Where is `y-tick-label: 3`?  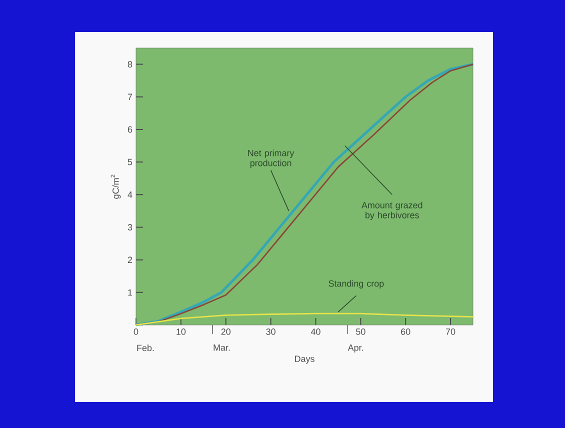 y-tick-label: 3 is located at coordinates (130, 227).